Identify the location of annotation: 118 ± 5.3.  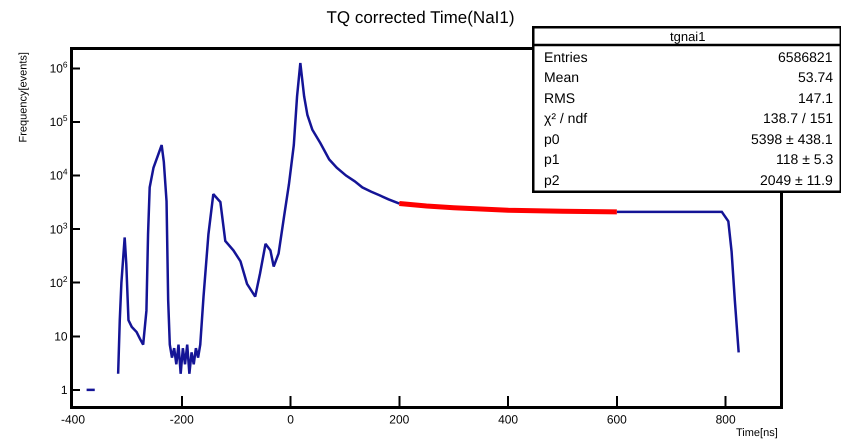
(805, 159).